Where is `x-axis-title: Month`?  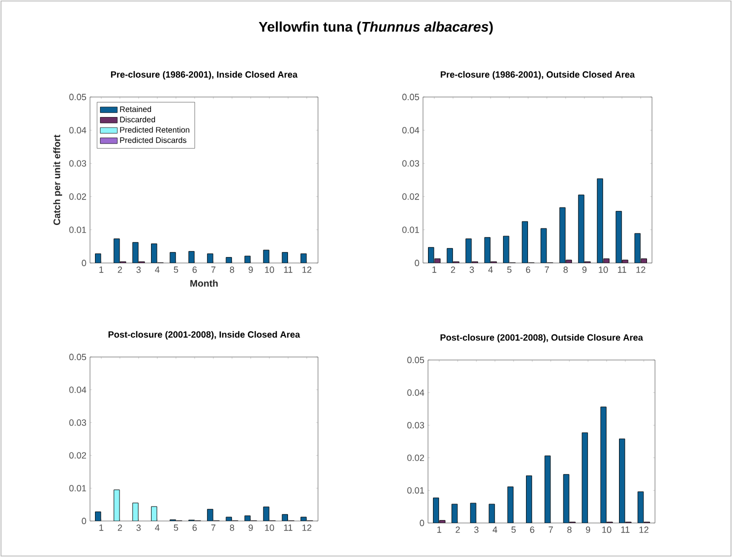
x-axis-title: Month is located at coordinates (204, 283).